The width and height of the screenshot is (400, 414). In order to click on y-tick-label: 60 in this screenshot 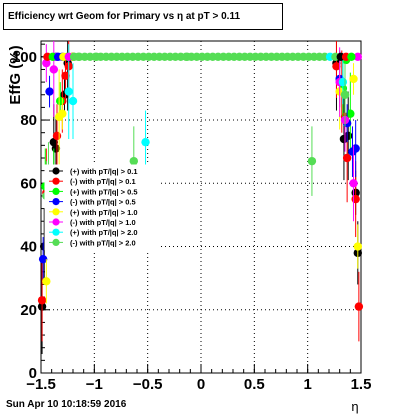, I will do `click(28, 183)`.